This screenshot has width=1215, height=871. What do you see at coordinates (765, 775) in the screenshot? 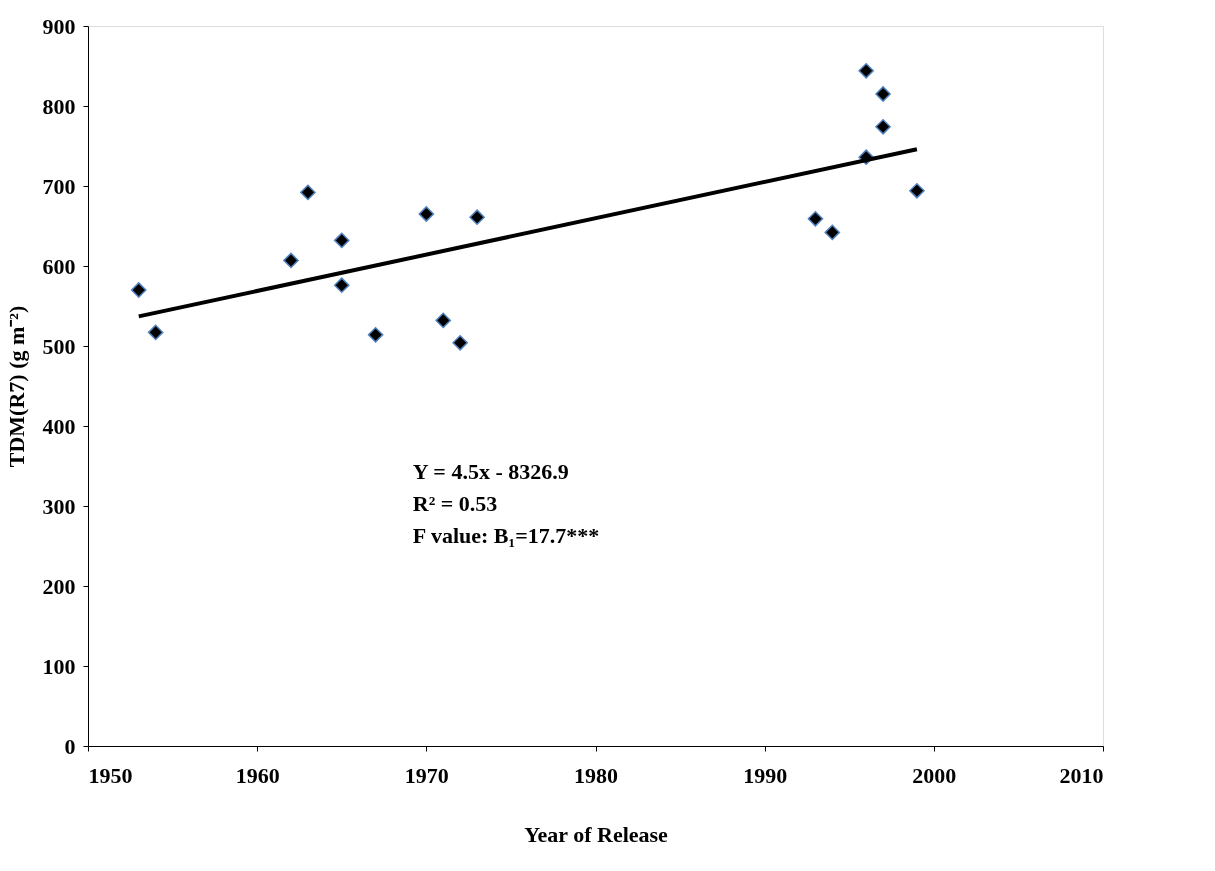
I see `x-tick-label: 1990` at bounding box center [765, 775].